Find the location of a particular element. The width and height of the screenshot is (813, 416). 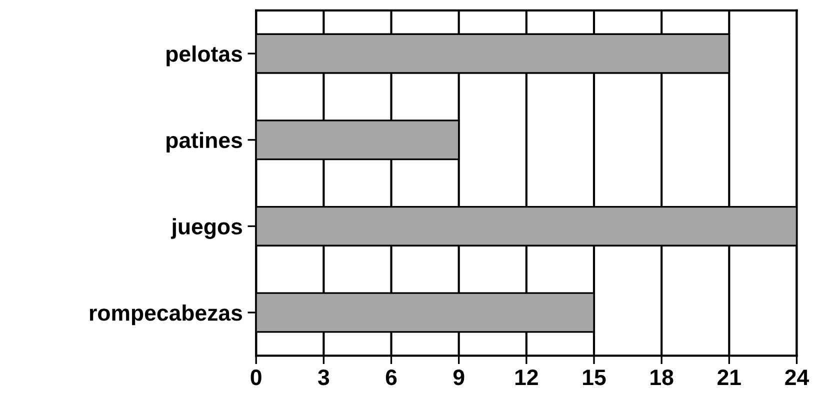

x-tick-label: 21 is located at coordinates (729, 377).